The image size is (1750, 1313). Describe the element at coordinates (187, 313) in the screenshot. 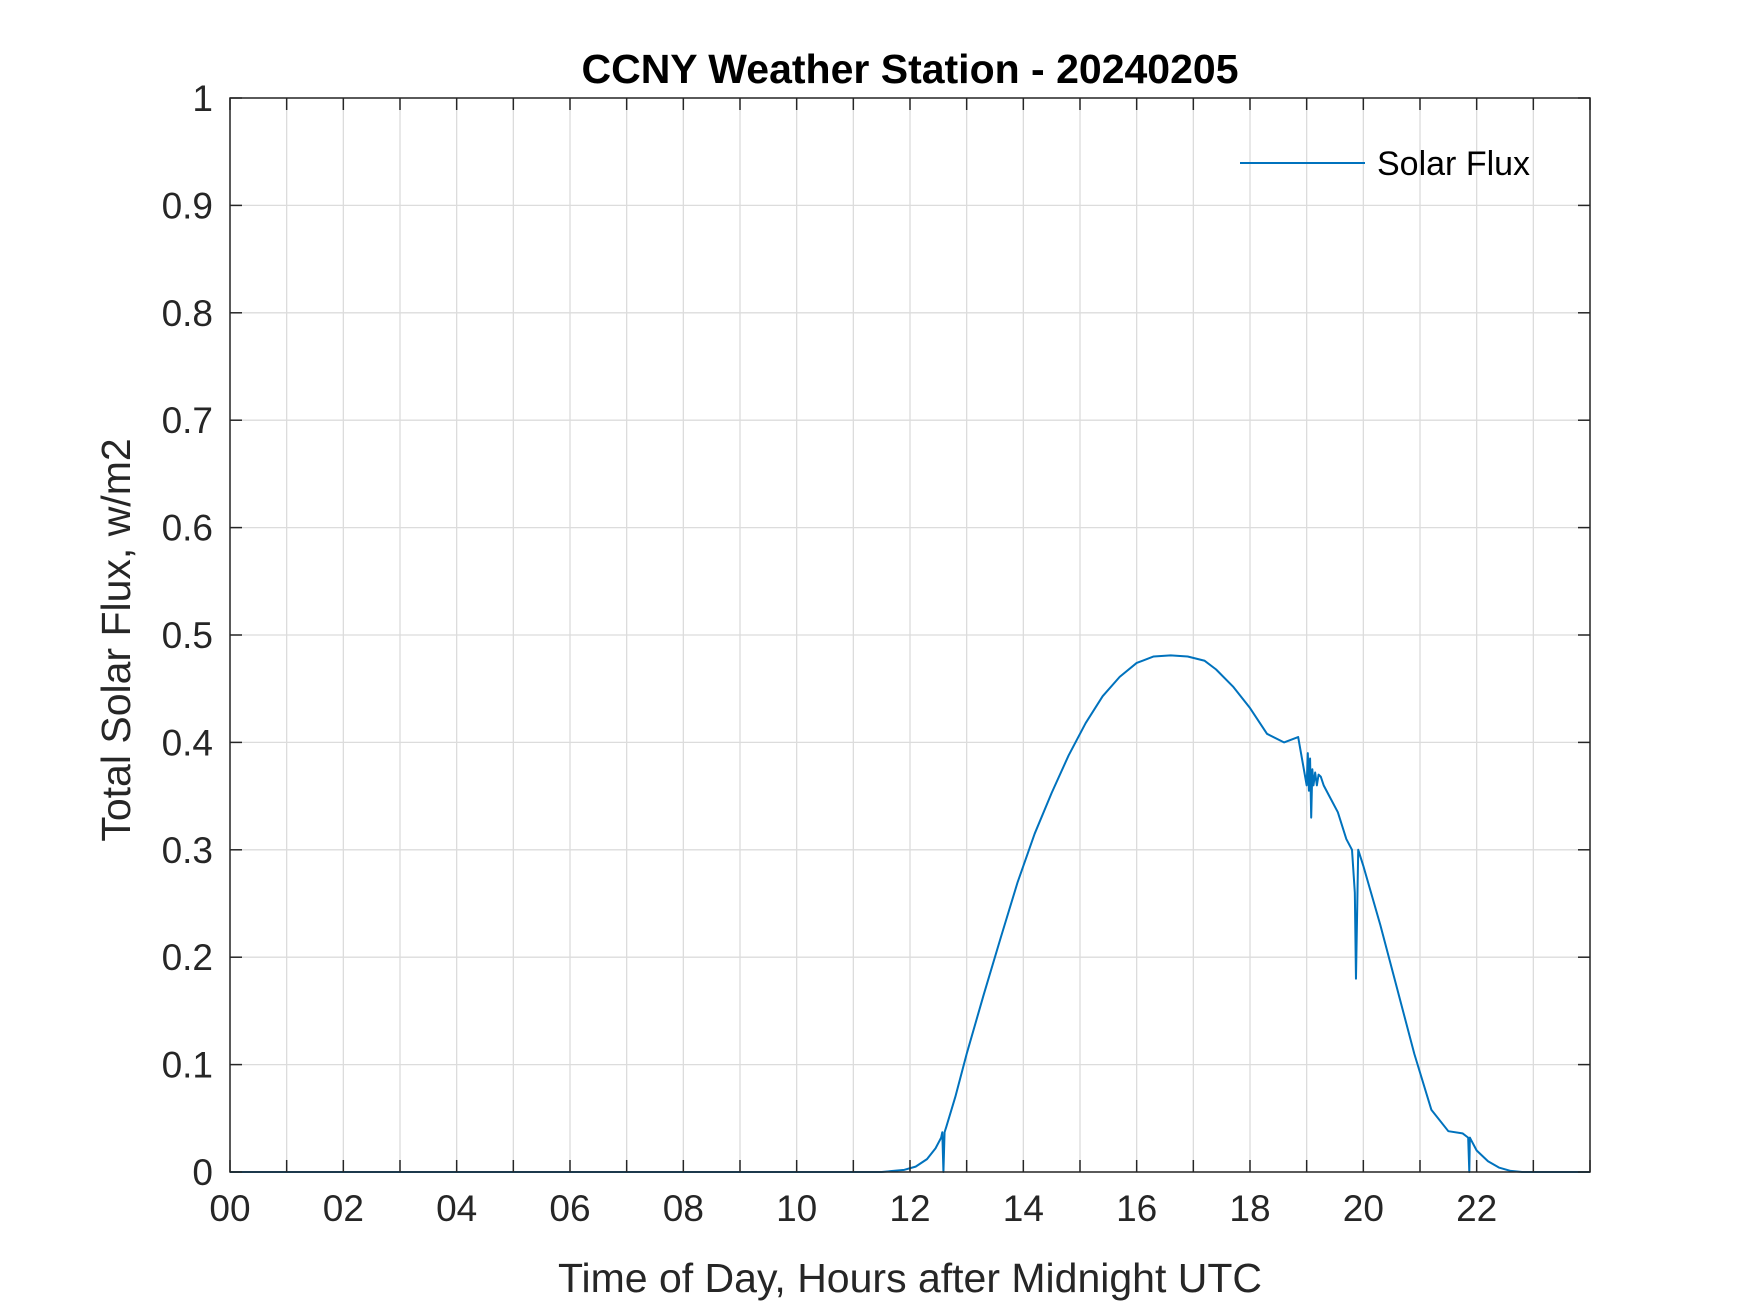

I see `y-tick-label: 0.8` at that location.